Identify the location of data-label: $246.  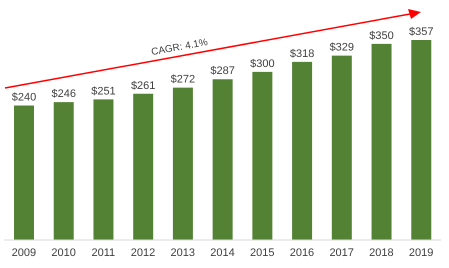
(63, 94).